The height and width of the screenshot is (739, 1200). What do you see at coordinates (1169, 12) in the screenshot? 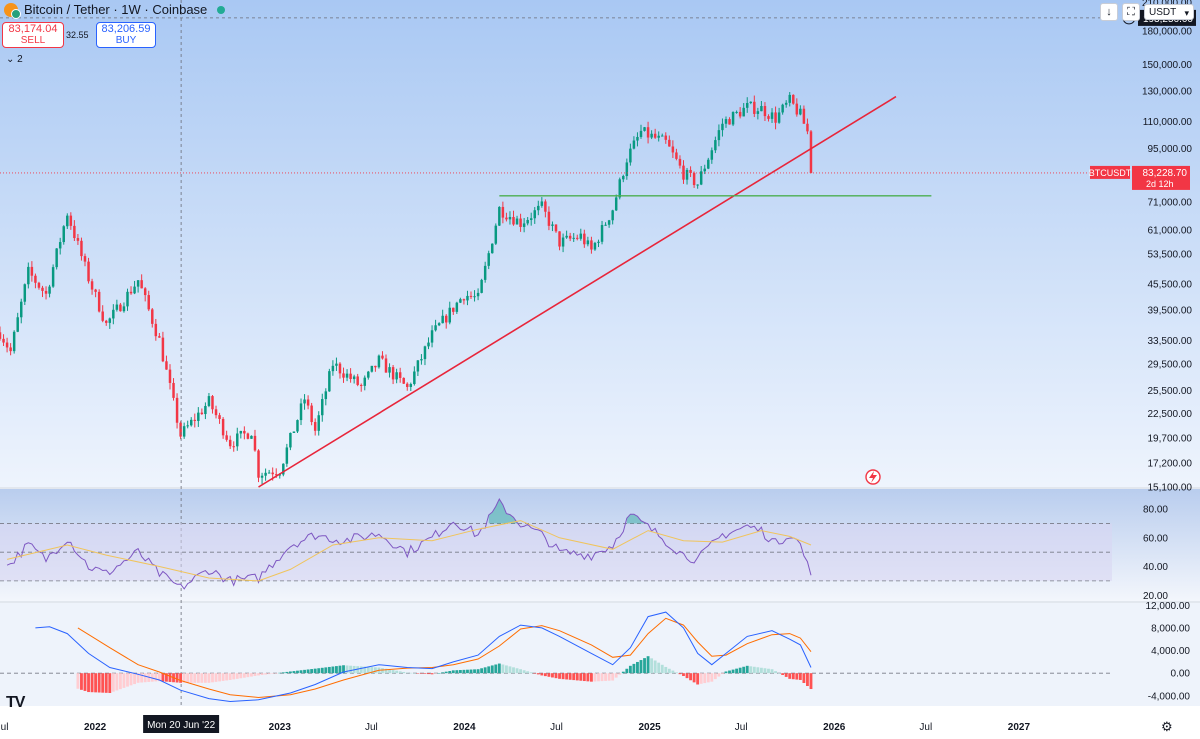
I see `currency-select: USDT` at bounding box center [1169, 12].